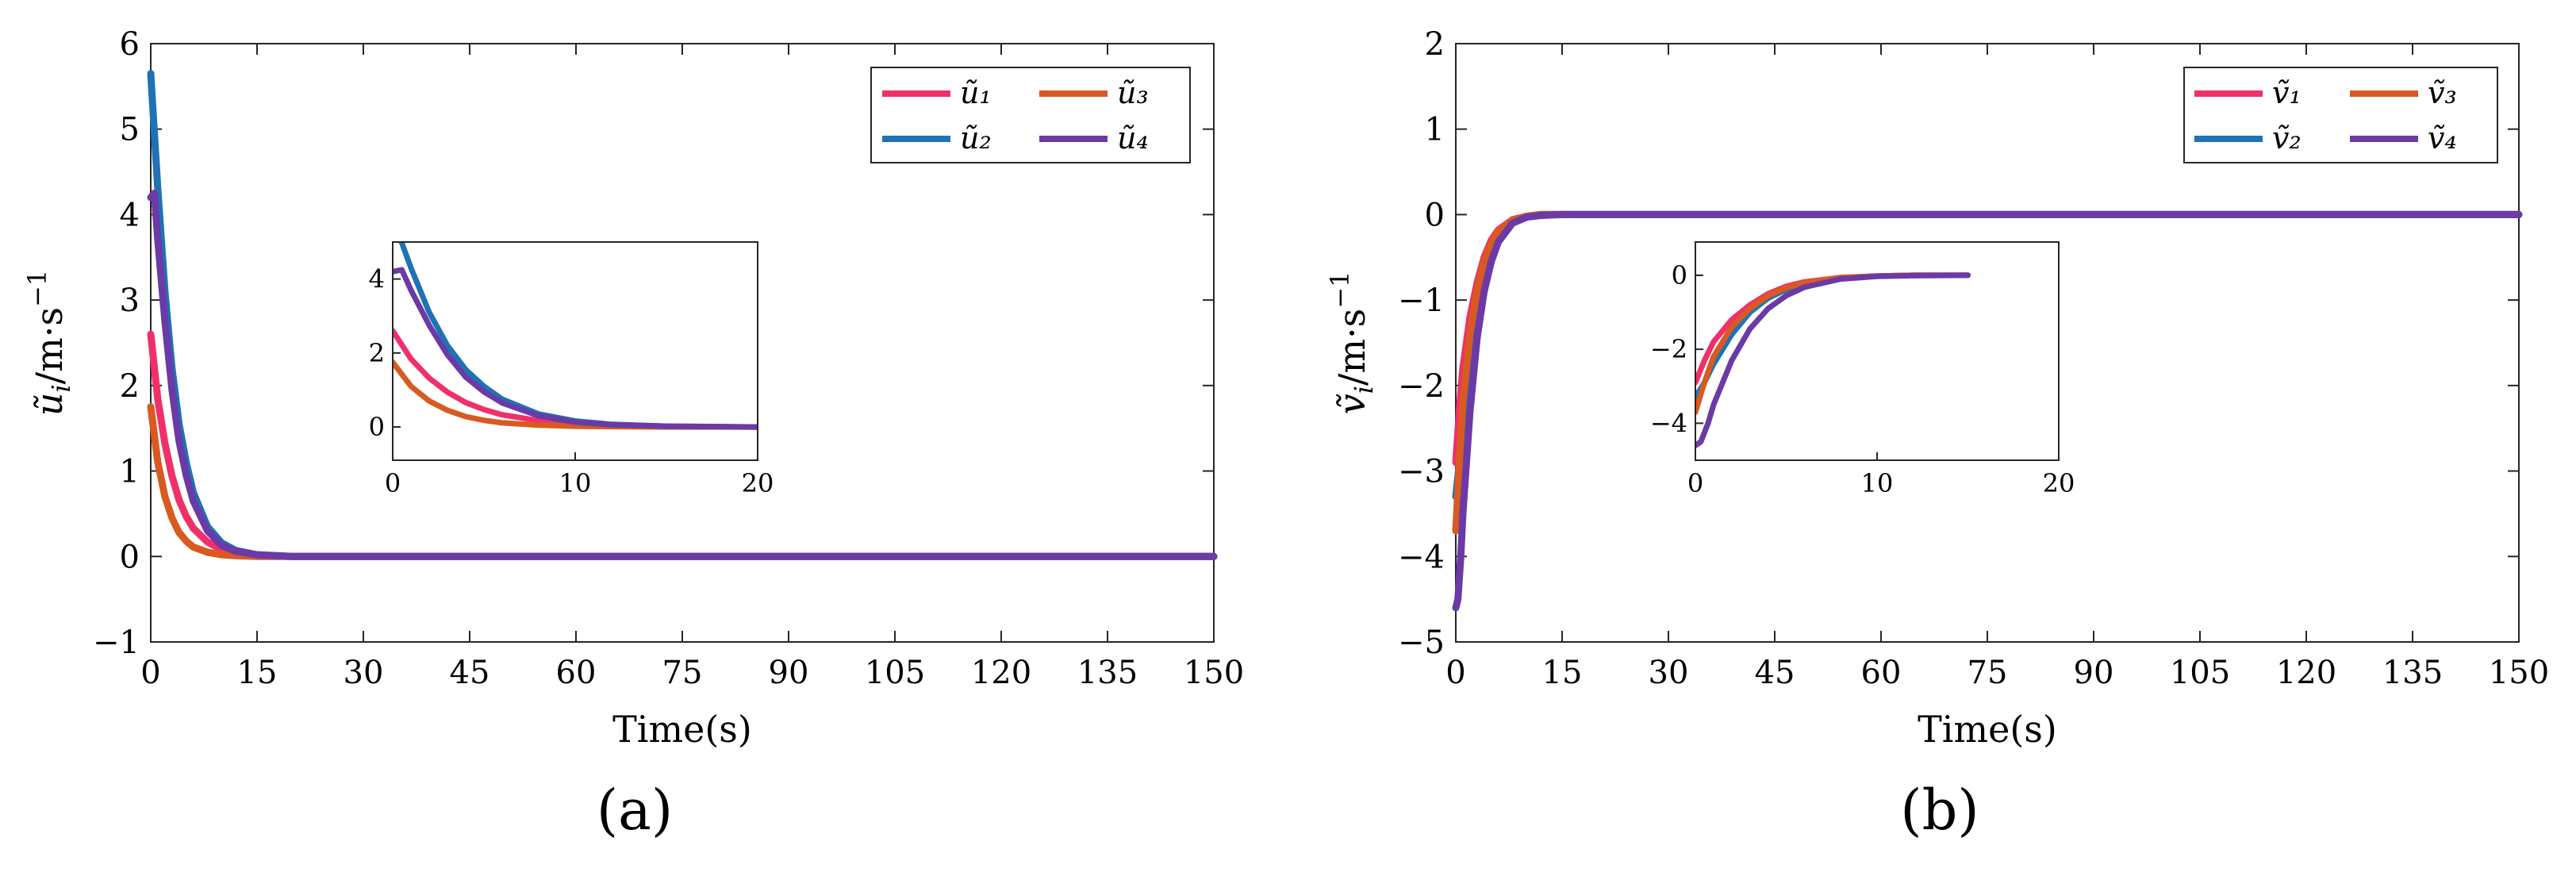 Image resolution: width=2576 pixels, height=880 pixels. I want to click on panel-b-legend-label-2: ṽ₂, so click(2287, 138).